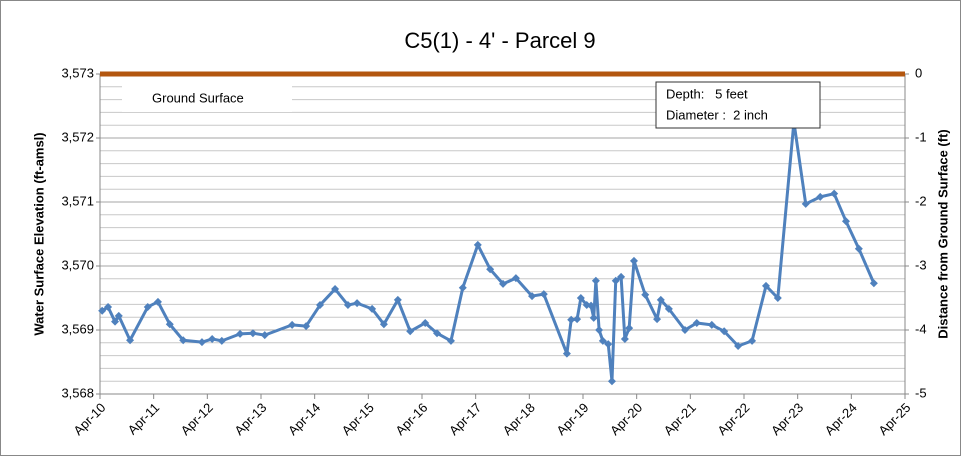 This screenshot has width=961, height=456. What do you see at coordinates (198, 97) in the screenshot?
I see `legend-label: Ground Surface` at bounding box center [198, 97].